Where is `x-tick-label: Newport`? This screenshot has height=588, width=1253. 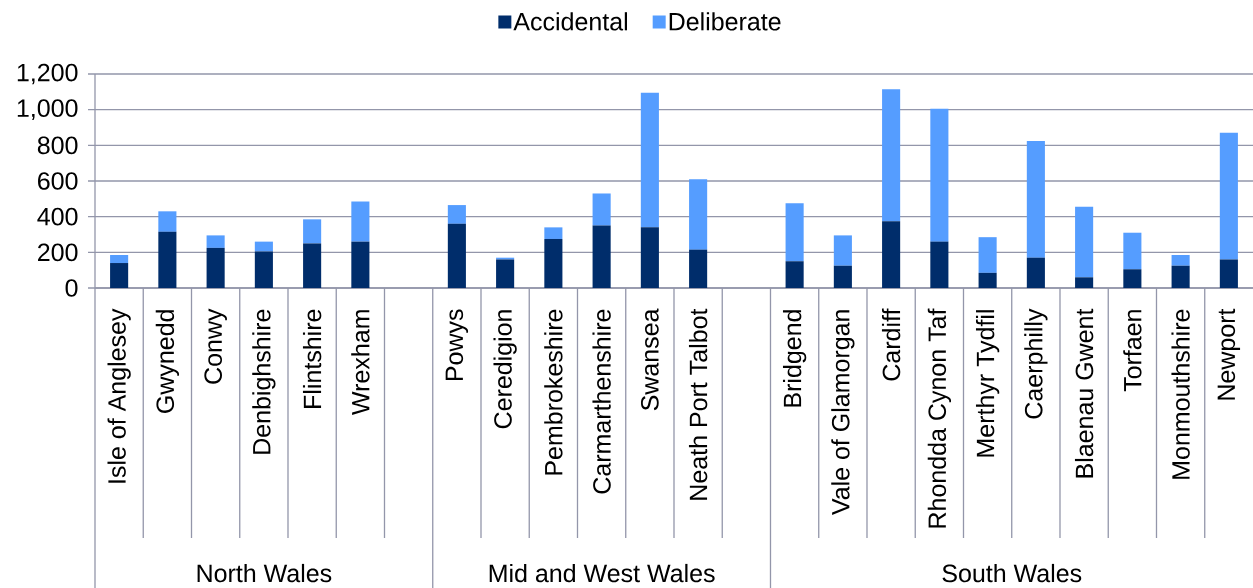 x-tick-label: Newport is located at coordinates (1229, 354).